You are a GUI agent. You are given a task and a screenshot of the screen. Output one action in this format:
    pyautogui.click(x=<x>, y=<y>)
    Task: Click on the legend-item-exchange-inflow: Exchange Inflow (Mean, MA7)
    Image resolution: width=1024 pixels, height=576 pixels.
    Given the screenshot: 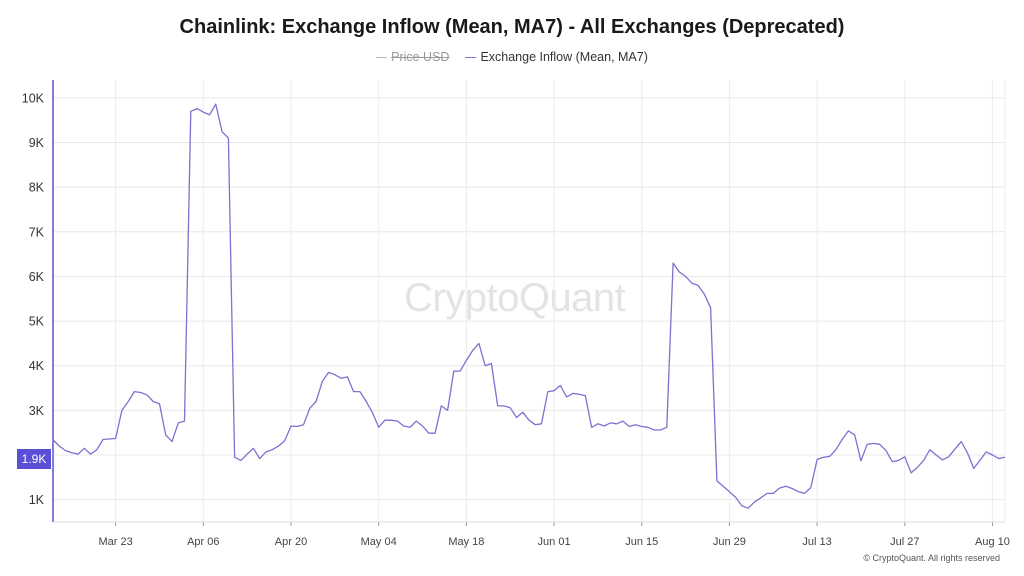 What is the action you would take?
    pyautogui.click(x=556, y=57)
    